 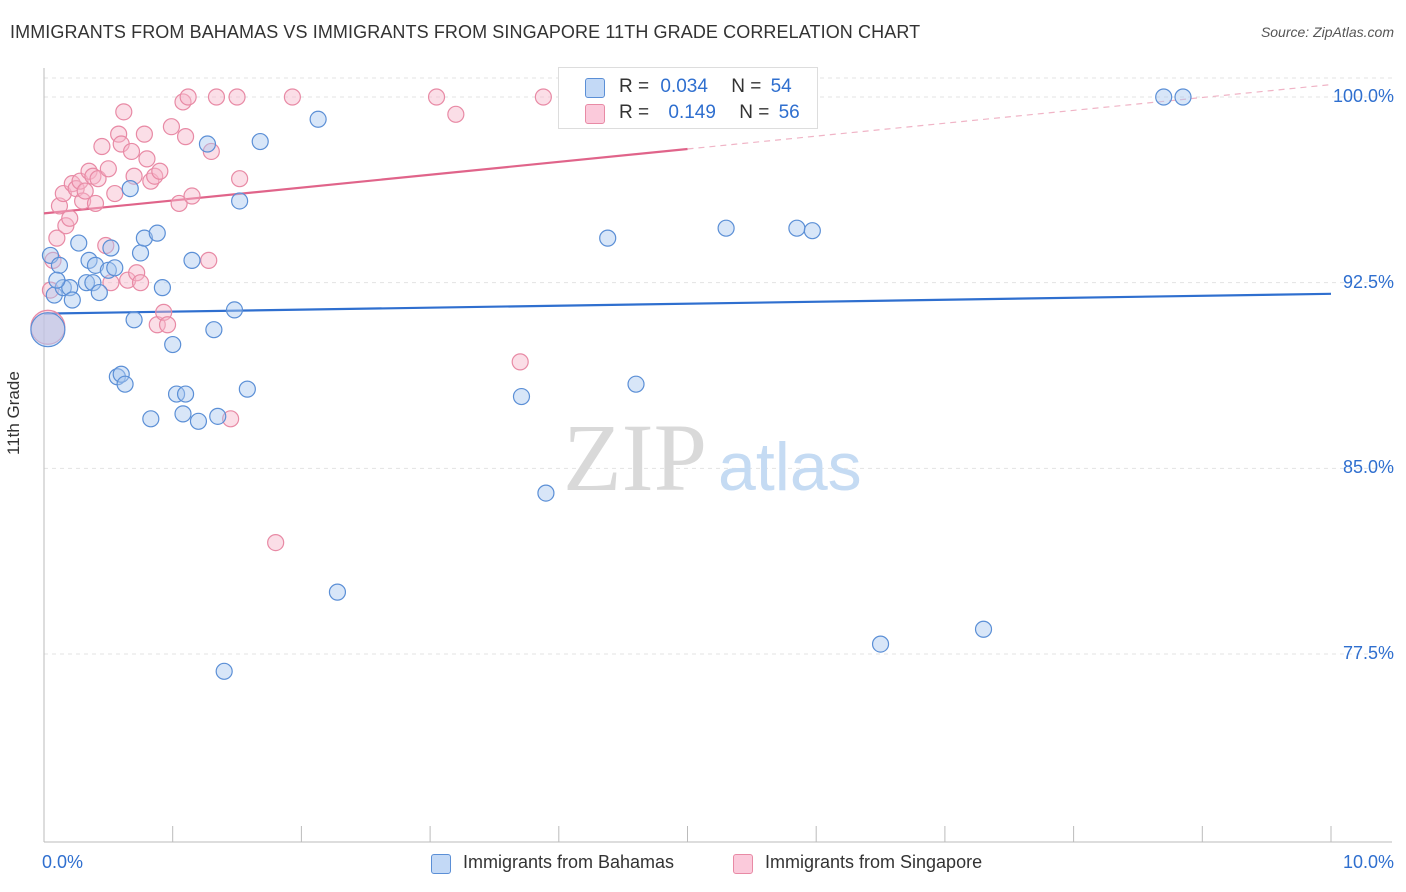 What do you see at coordinates (1368, 281) in the screenshot?
I see `y-tick-label: 92.5%` at bounding box center [1368, 281].